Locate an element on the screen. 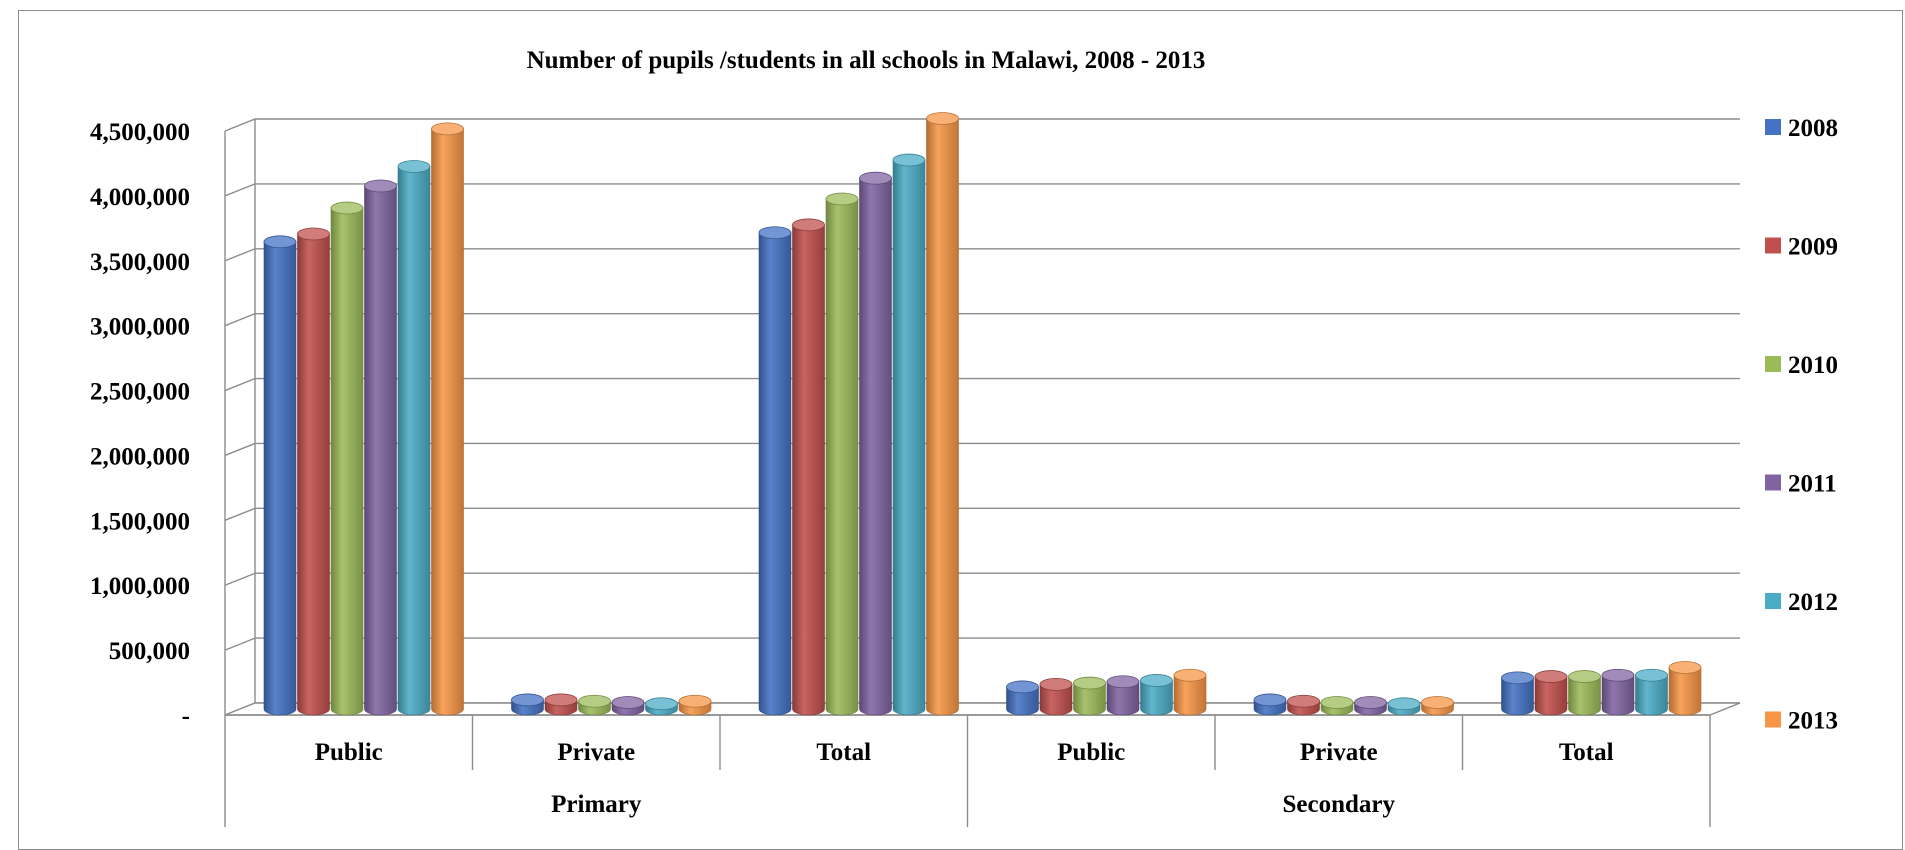 Image resolution: width=1905 pixels, height=850 pixels. legend-label: 2009 is located at coordinates (1813, 247).